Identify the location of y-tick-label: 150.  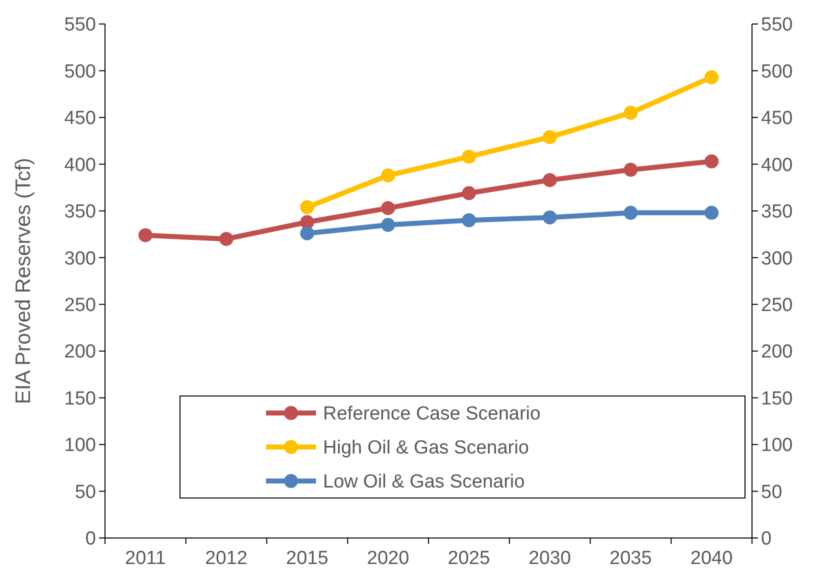
(80, 399).